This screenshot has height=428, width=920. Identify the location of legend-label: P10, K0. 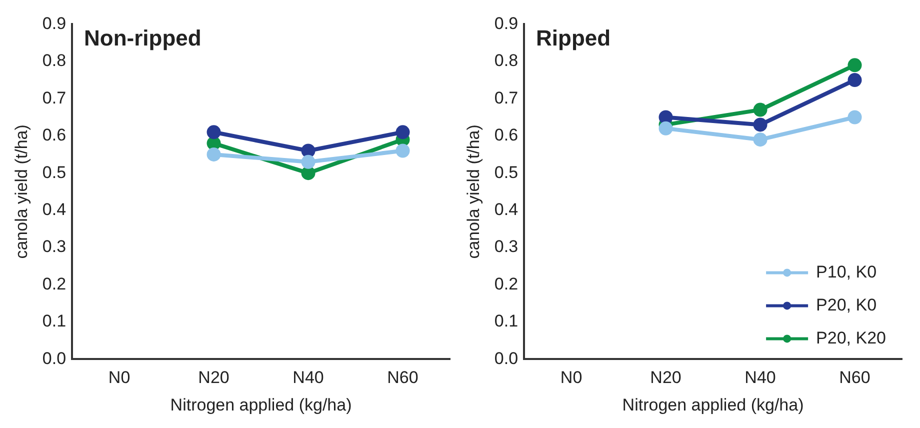
(846, 272).